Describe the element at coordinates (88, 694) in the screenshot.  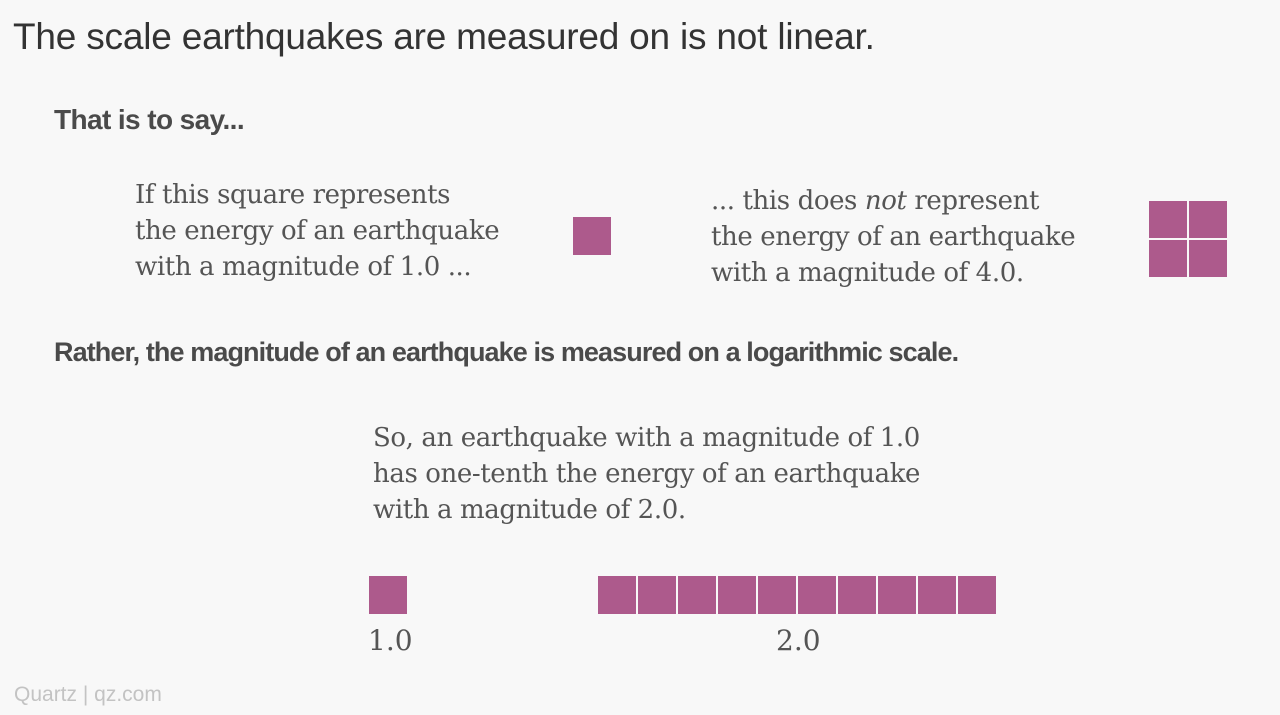
I see `source-credit: Quartz | qz.com` at that location.